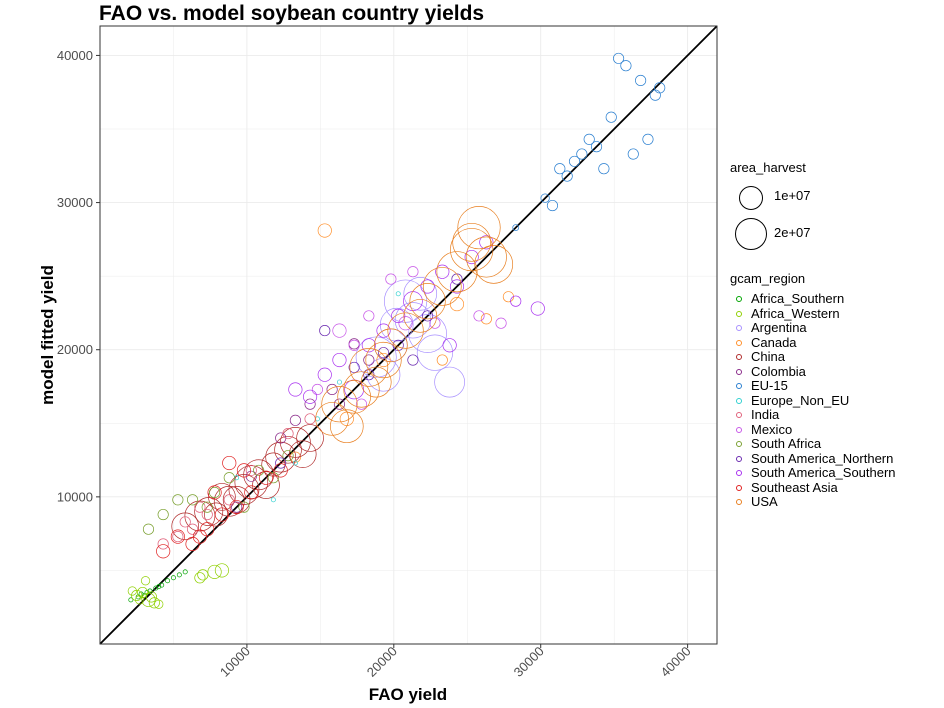 Image resolution: width=944 pixels, height=708 pixels. I want to click on size-legend-label: 2e+07, so click(792, 232).